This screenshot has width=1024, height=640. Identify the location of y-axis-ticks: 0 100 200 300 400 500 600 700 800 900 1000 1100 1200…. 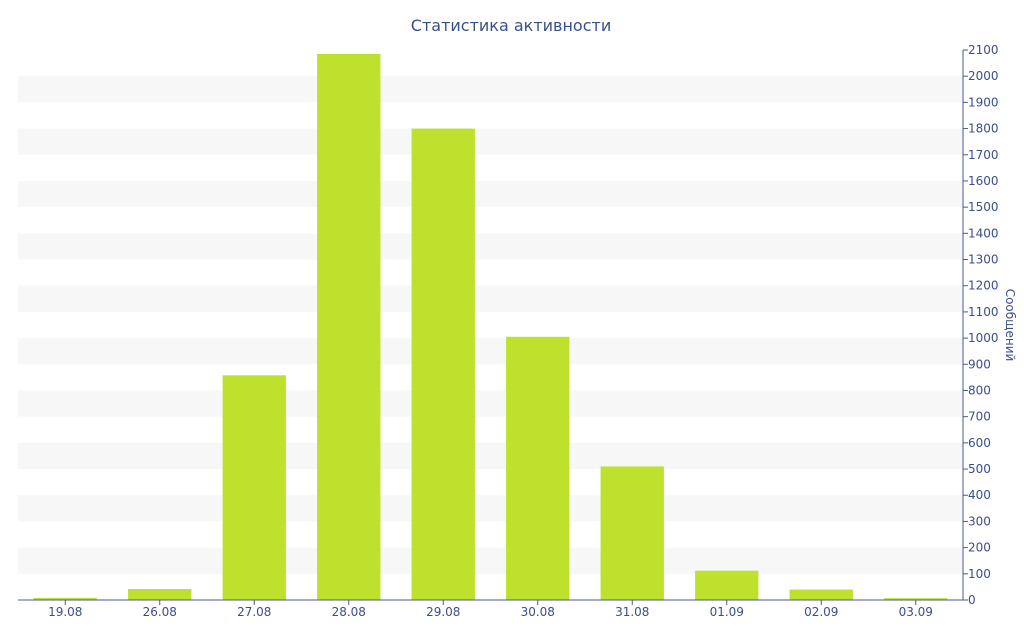
(981, 325).